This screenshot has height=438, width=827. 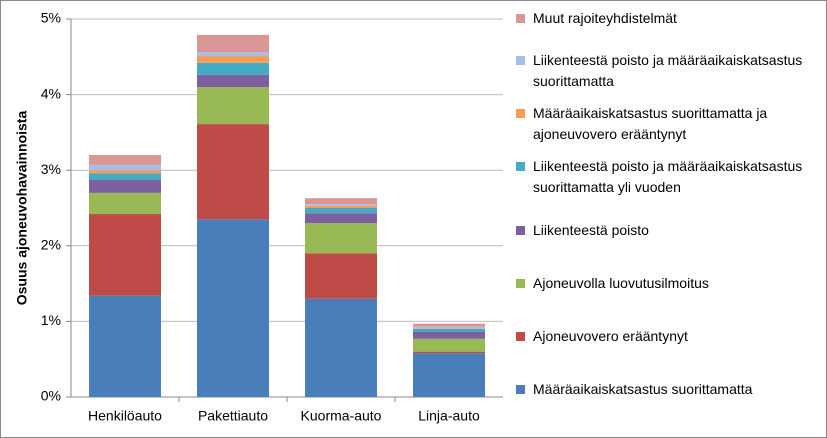 What do you see at coordinates (233, 416) in the screenshot?
I see `x-tick-label: Pakettiauto` at bounding box center [233, 416].